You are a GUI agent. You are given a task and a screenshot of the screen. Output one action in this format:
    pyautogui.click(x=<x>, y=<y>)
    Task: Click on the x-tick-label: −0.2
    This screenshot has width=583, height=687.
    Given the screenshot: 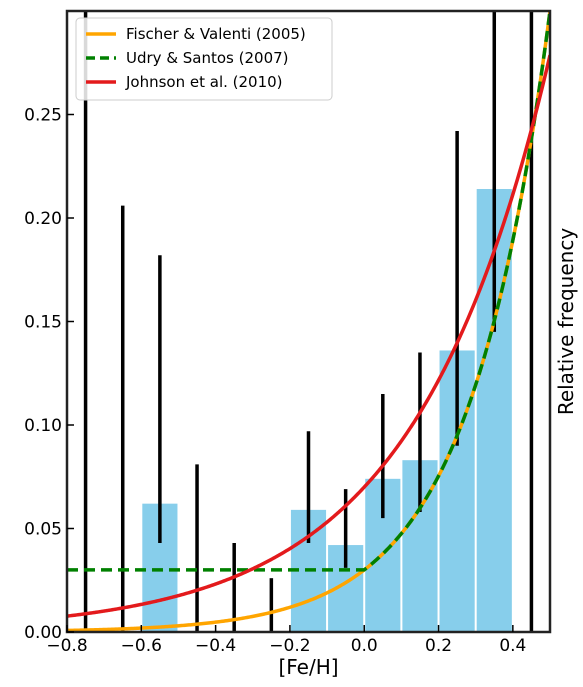 What is the action you would take?
    pyautogui.click(x=289, y=646)
    